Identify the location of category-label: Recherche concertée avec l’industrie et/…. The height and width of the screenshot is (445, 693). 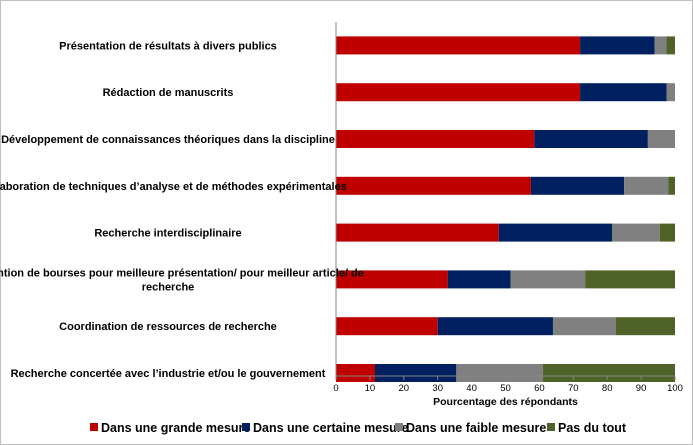
(168, 374).